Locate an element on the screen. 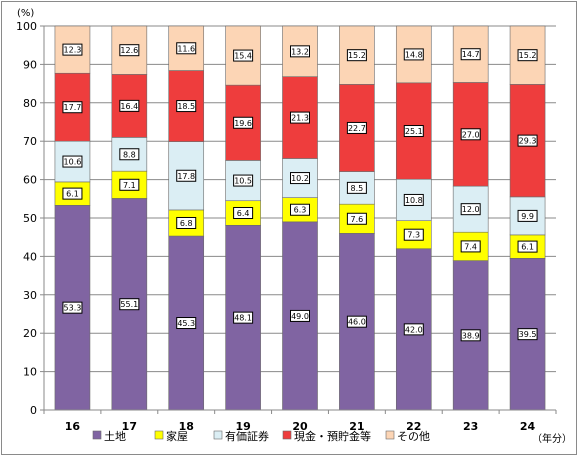 The width and height of the screenshot is (580, 458). data-label: 6.4 is located at coordinates (243, 213).